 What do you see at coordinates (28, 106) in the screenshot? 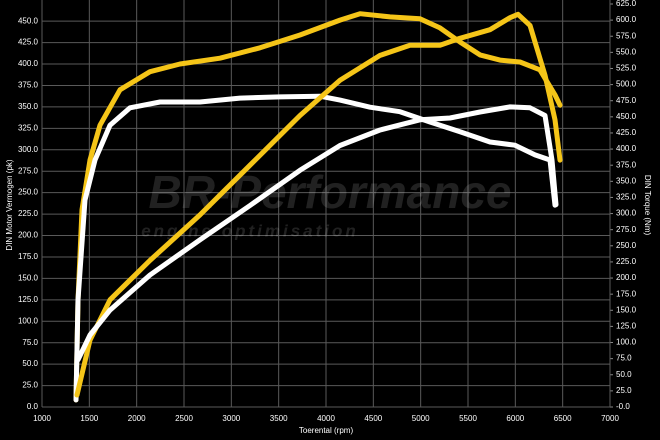
I see `y-tick-label: 350.0` at bounding box center [28, 106].